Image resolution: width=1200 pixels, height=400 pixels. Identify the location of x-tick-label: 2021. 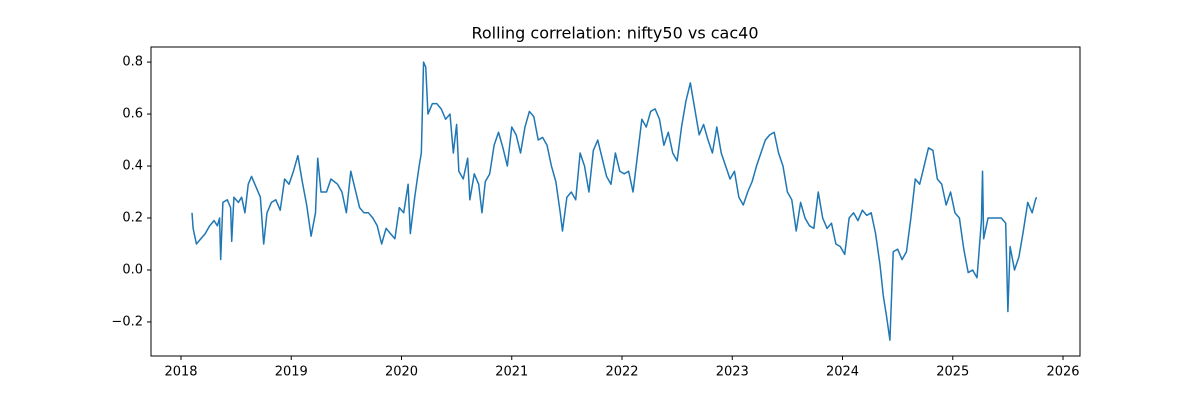
(511, 372).